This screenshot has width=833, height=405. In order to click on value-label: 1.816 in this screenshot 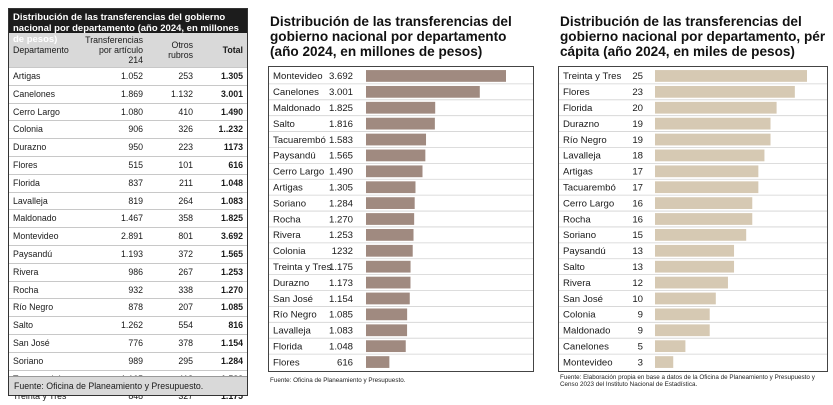, I will do `click(341, 124)`.